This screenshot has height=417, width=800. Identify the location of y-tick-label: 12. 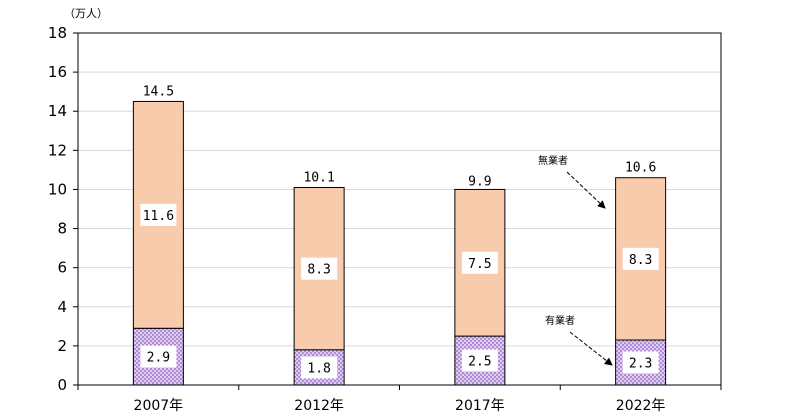
(57, 150).